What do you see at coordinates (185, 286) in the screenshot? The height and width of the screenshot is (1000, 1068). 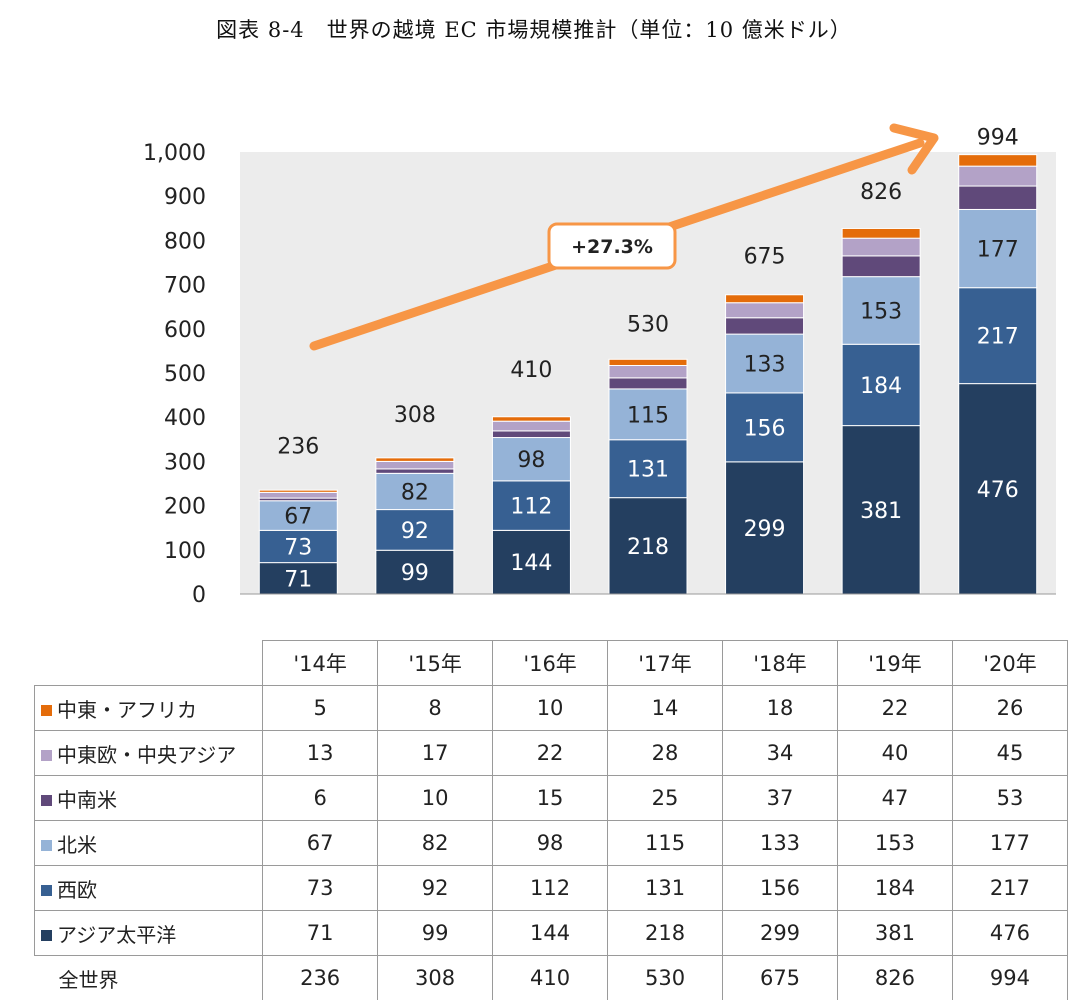 I see `y-tick-label: 700` at bounding box center [185, 286].